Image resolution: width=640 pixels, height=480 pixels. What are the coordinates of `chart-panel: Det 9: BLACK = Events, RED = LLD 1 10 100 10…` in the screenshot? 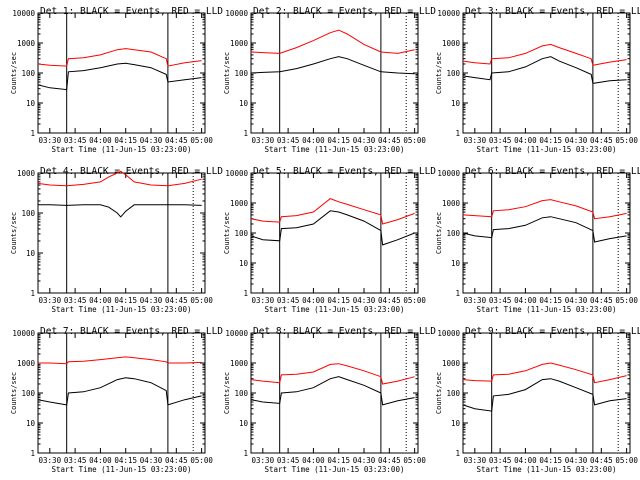 It's located at (537, 400).